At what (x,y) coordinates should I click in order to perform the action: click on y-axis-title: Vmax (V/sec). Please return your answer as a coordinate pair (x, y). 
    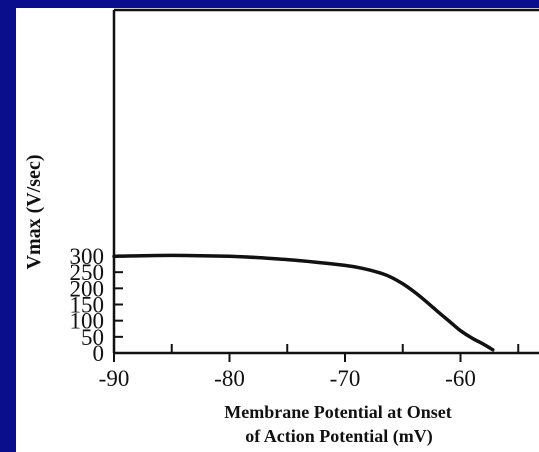
    Looking at the image, I should click on (34, 212).